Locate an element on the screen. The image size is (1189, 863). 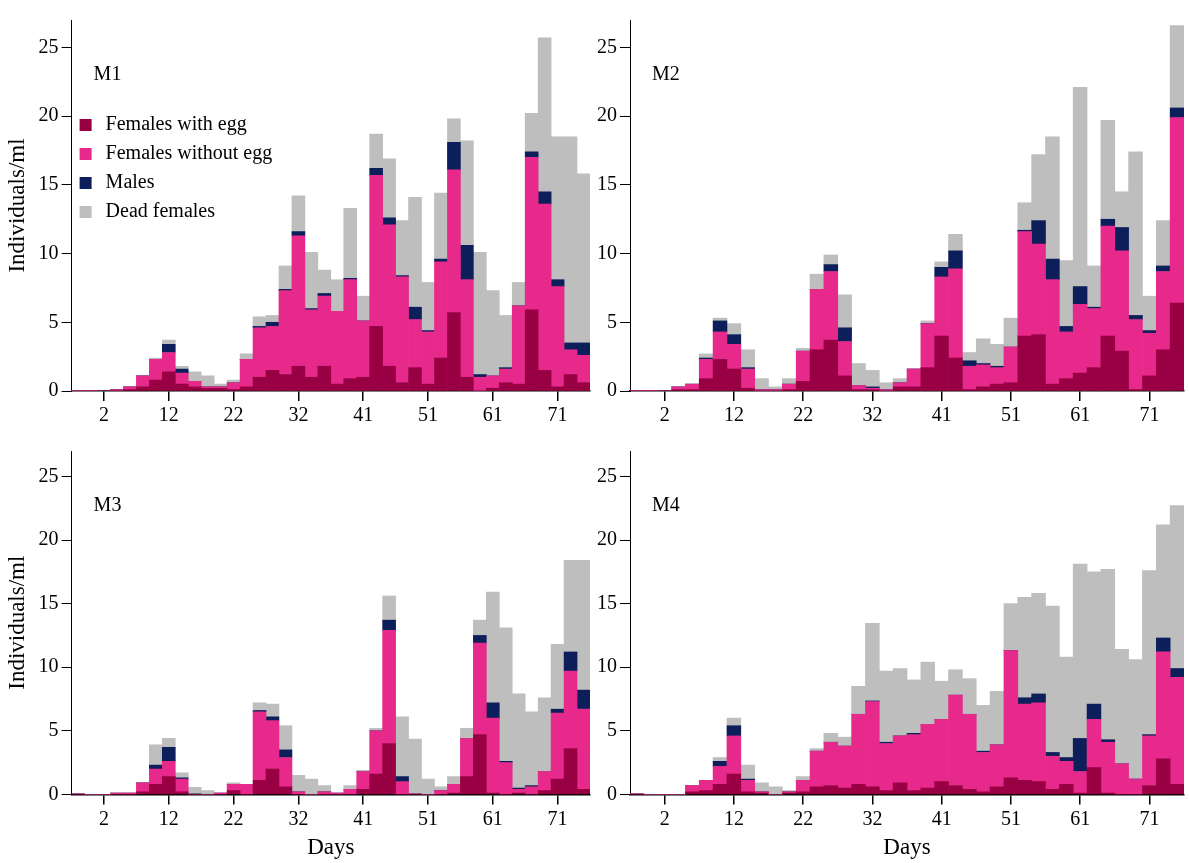
legend-label: Females with egg is located at coordinates (176, 124).